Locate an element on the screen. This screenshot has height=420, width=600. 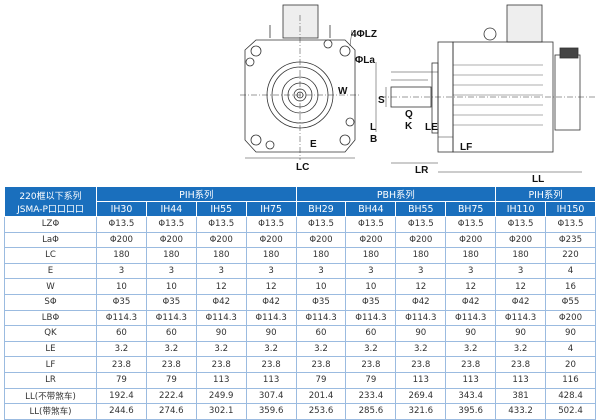
label-le: LE is located at coordinates (431, 127).